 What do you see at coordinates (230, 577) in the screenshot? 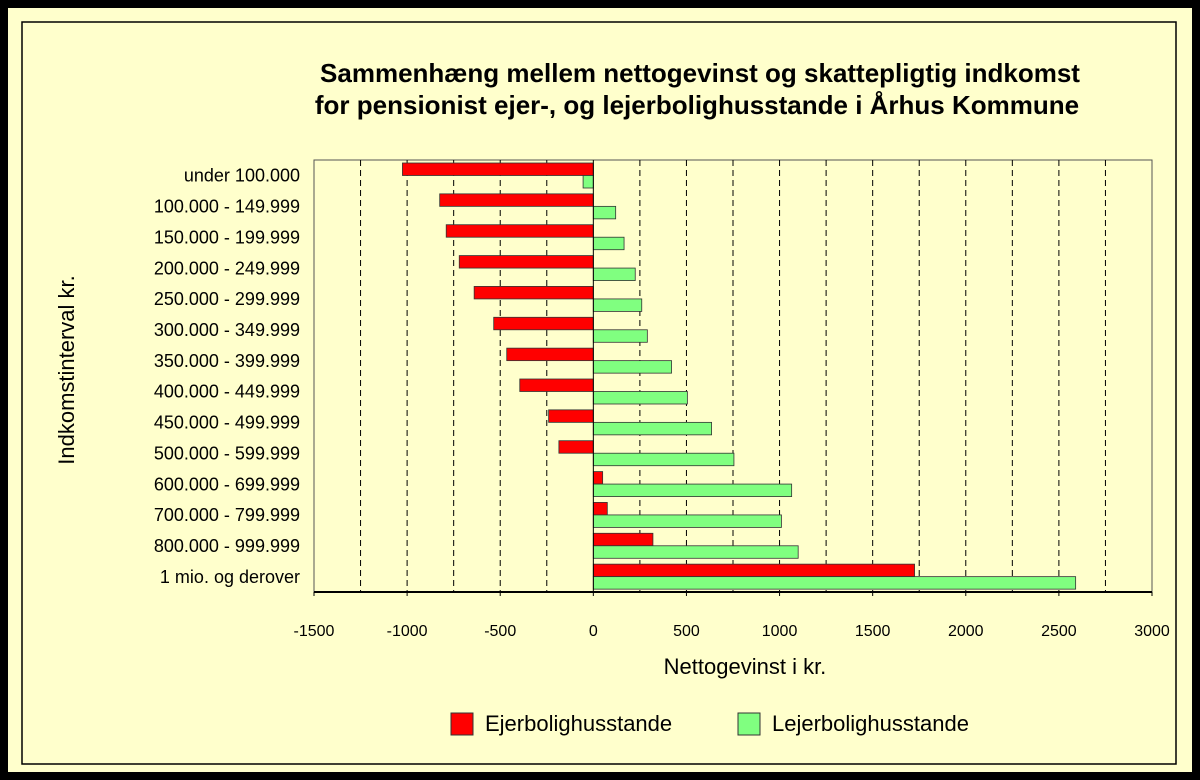
I see `y-tick-label: 1 mio. og derover` at bounding box center [230, 577].